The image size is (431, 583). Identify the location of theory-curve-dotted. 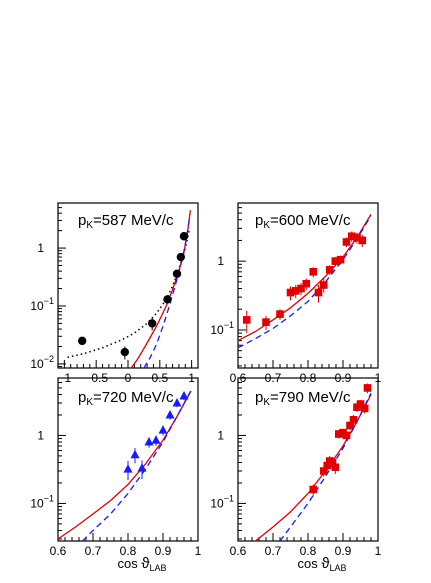
(129, 293).